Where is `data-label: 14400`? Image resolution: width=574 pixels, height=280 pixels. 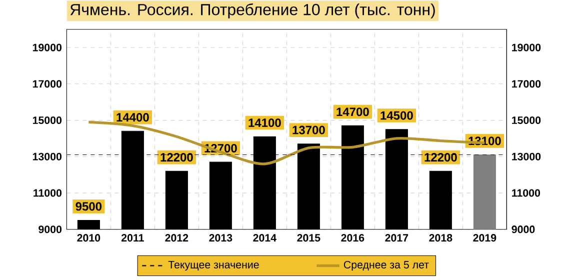
data-label: 14400 is located at coordinates (132, 117).